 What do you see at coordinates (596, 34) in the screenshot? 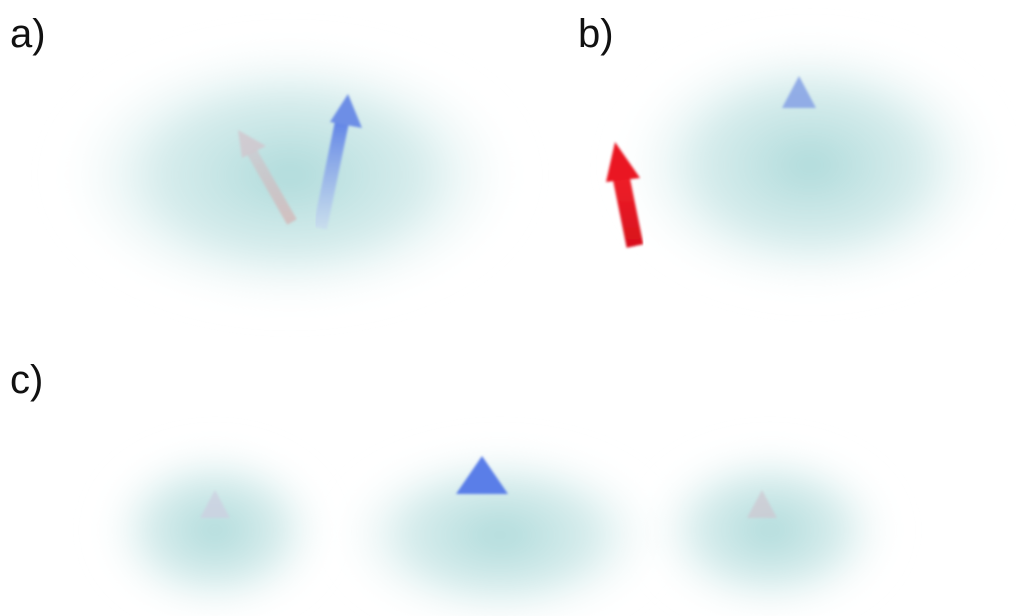
I see `panel-b-label: b)` at bounding box center [596, 34].